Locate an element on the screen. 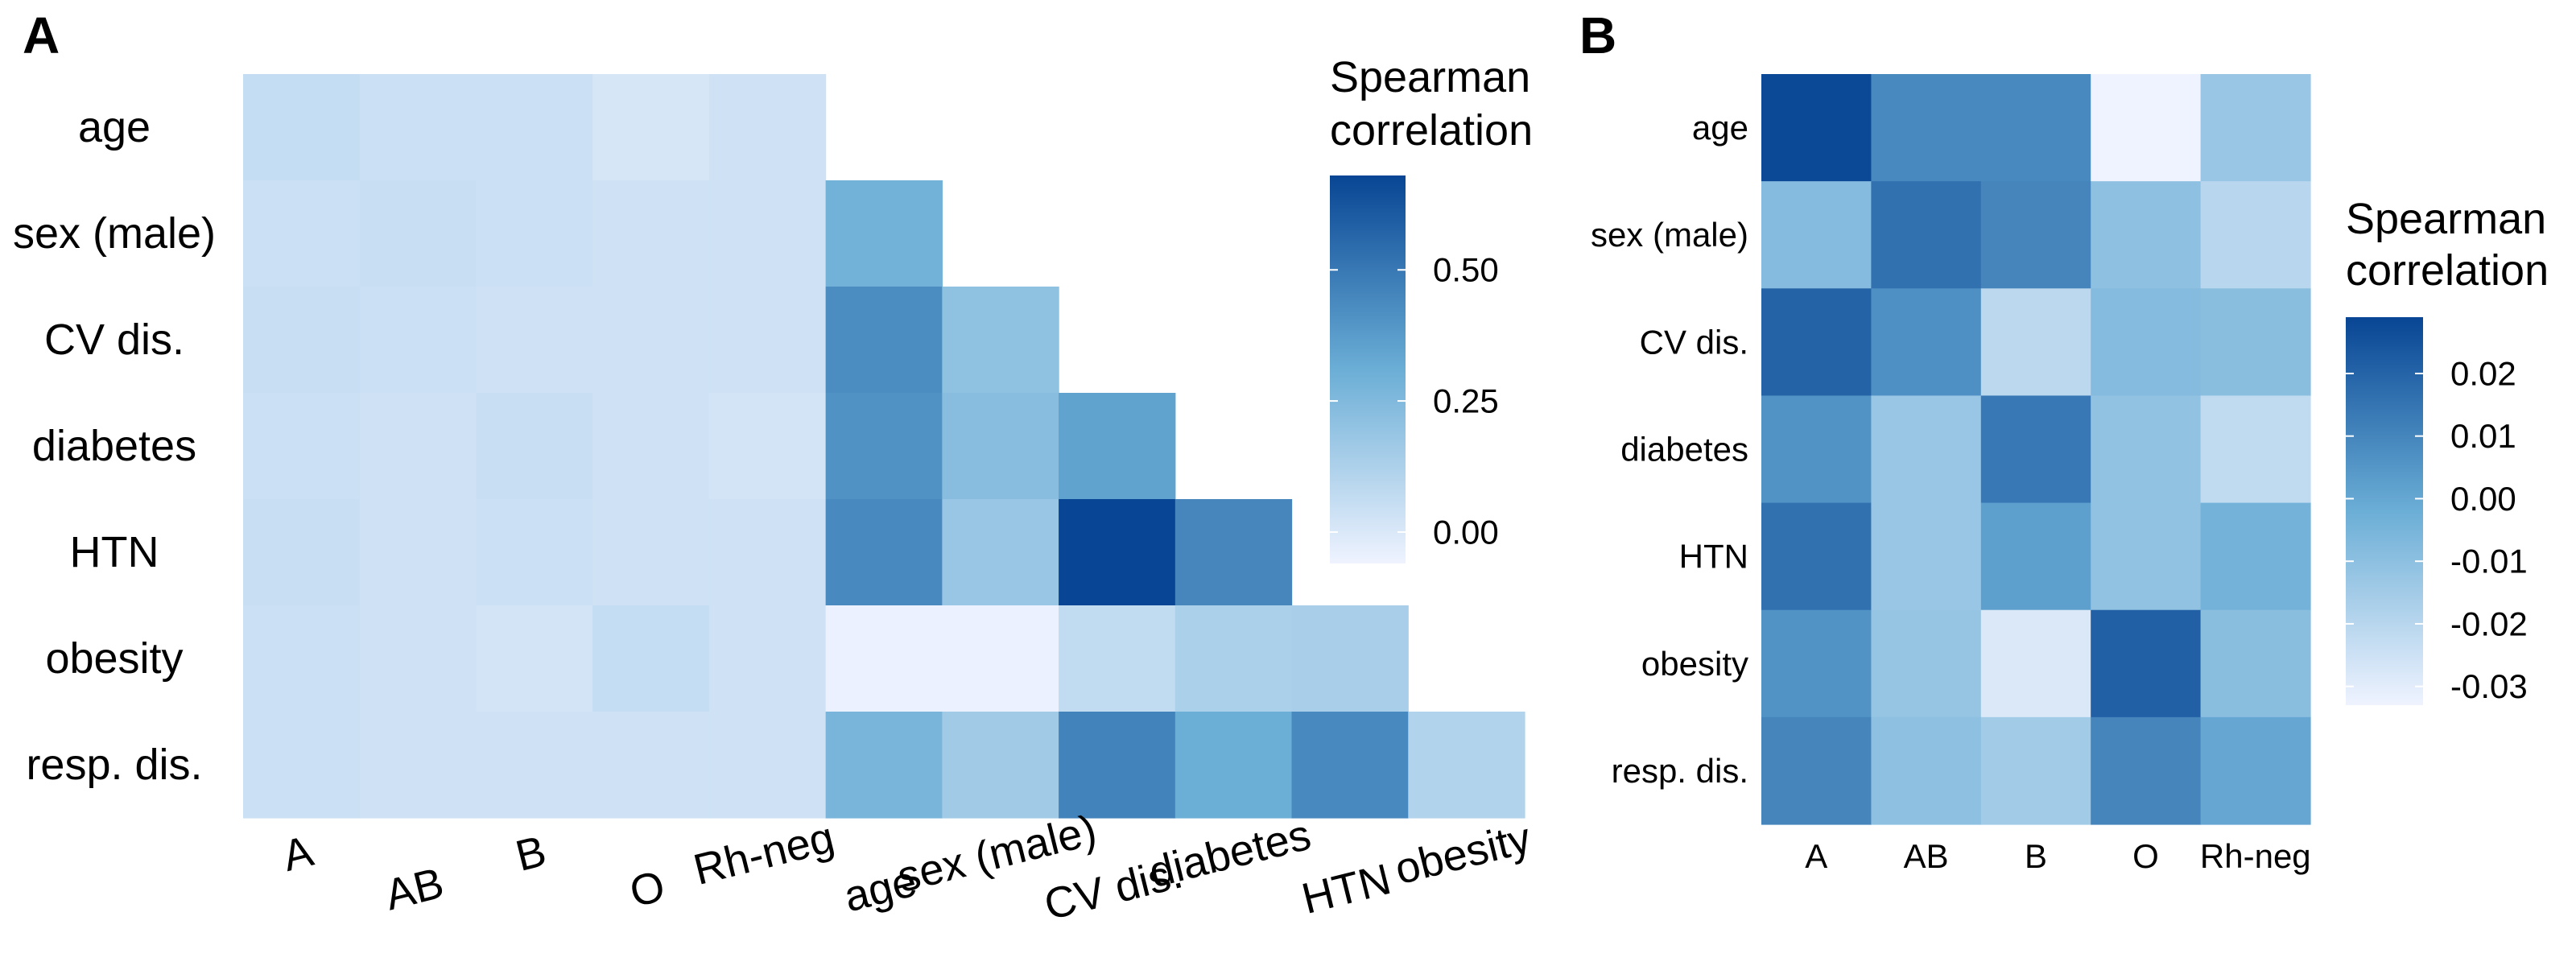  legend-tick-label: -0.02 is located at coordinates (2489, 623).